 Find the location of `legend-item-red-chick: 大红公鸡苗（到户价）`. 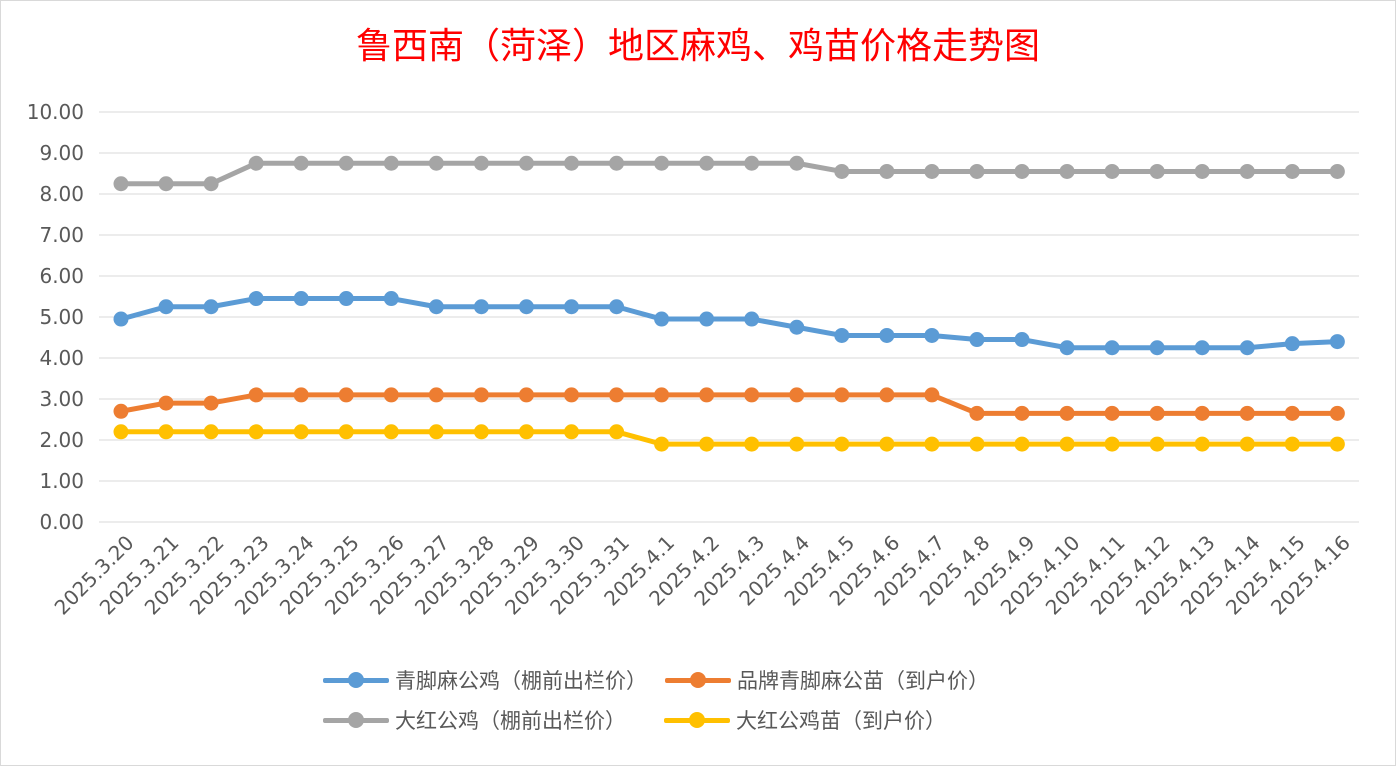

legend-item-red-chick: 大红公鸡苗（到户价） is located at coordinates (805, 720).